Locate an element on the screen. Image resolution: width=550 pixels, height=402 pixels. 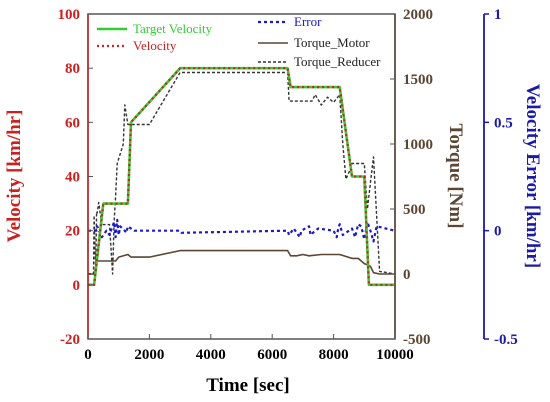
y-axis-left-label: Velocity [km/hr] is located at coordinates (14, 176).